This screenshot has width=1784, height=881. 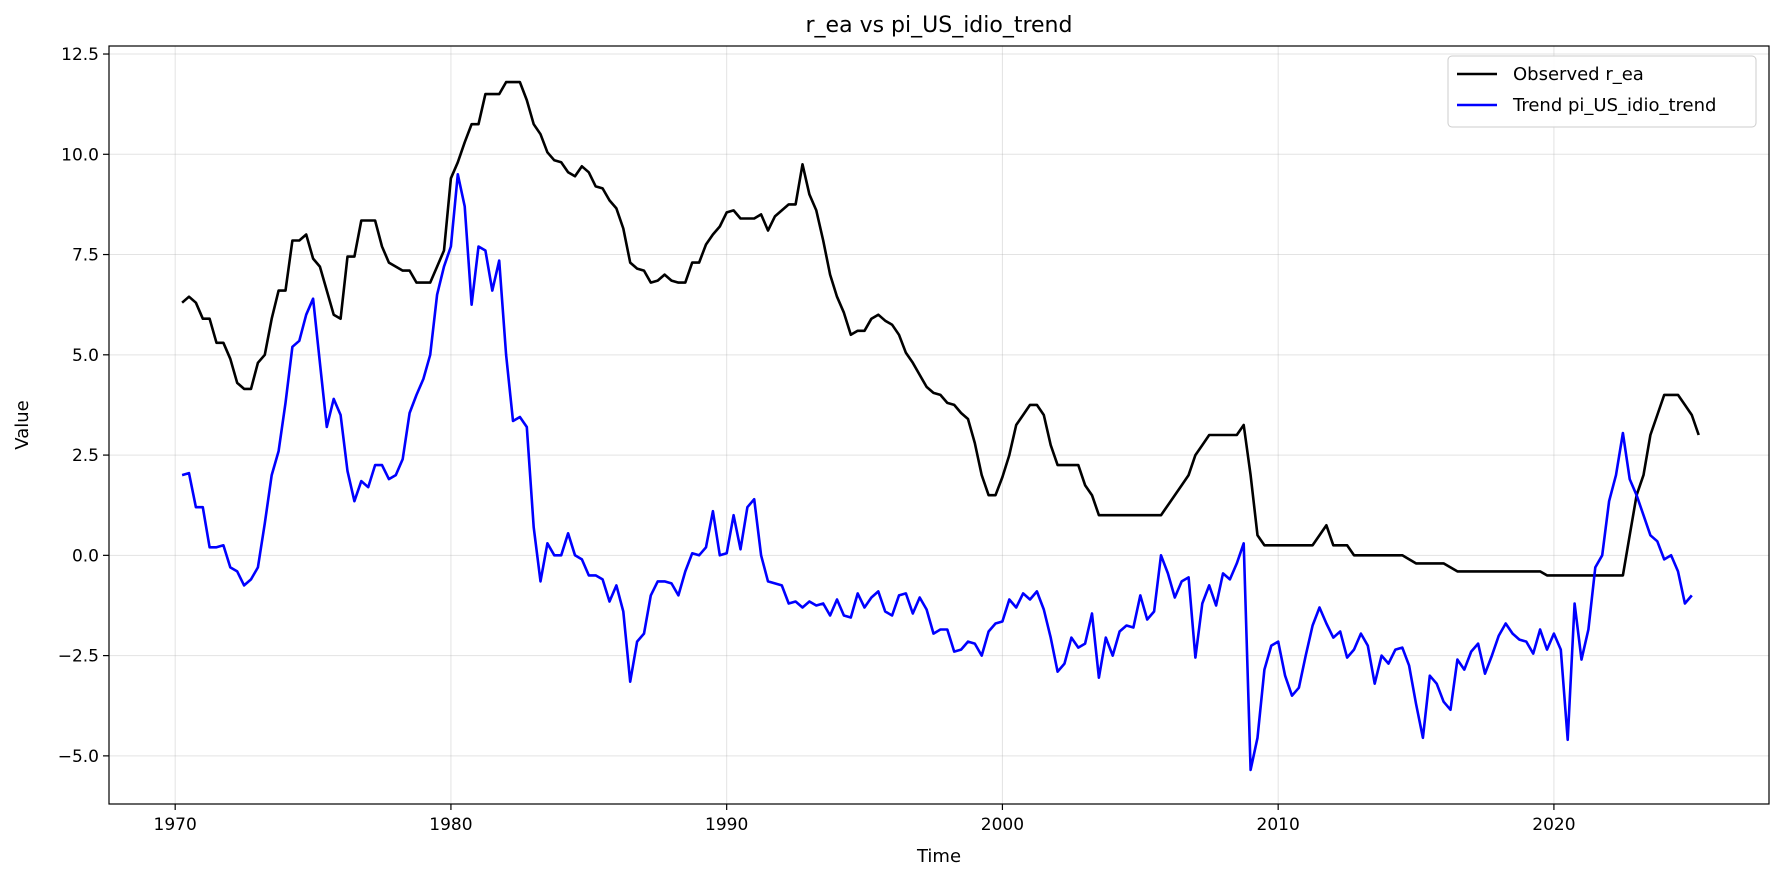 What do you see at coordinates (938, 856) in the screenshot?
I see `x-axis-title: Time` at bounding box center [938, 856].